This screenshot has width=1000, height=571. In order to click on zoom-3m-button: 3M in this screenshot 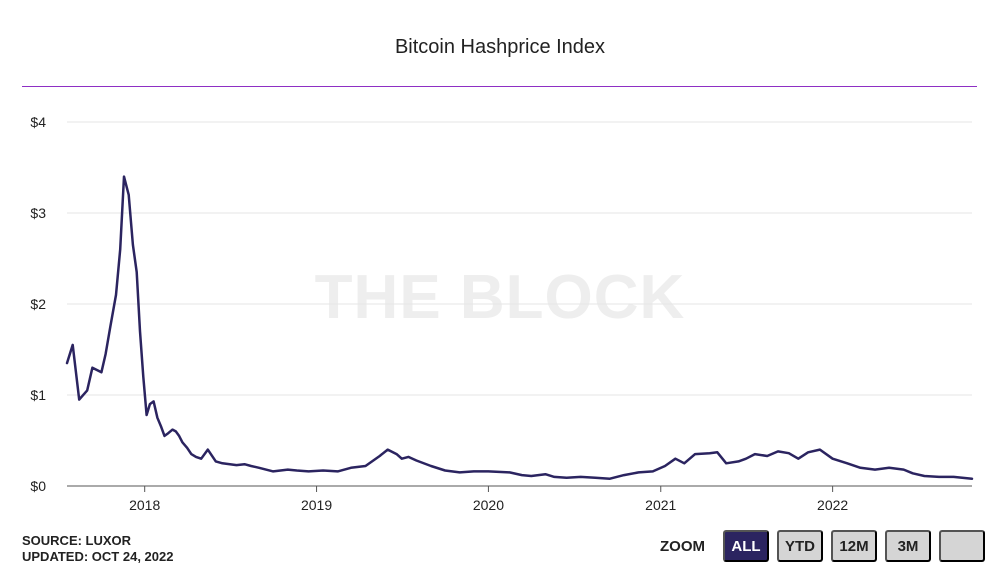, I will do `click(908, 546)`.